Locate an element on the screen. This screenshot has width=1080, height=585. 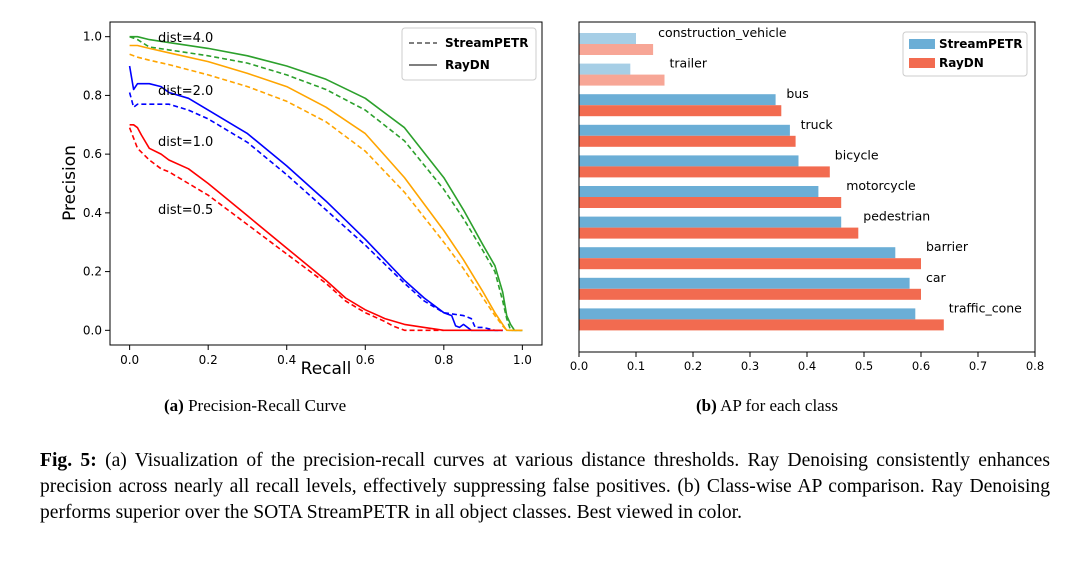
ap-bar-streampetr-truck is located at coordinates (684, 130).